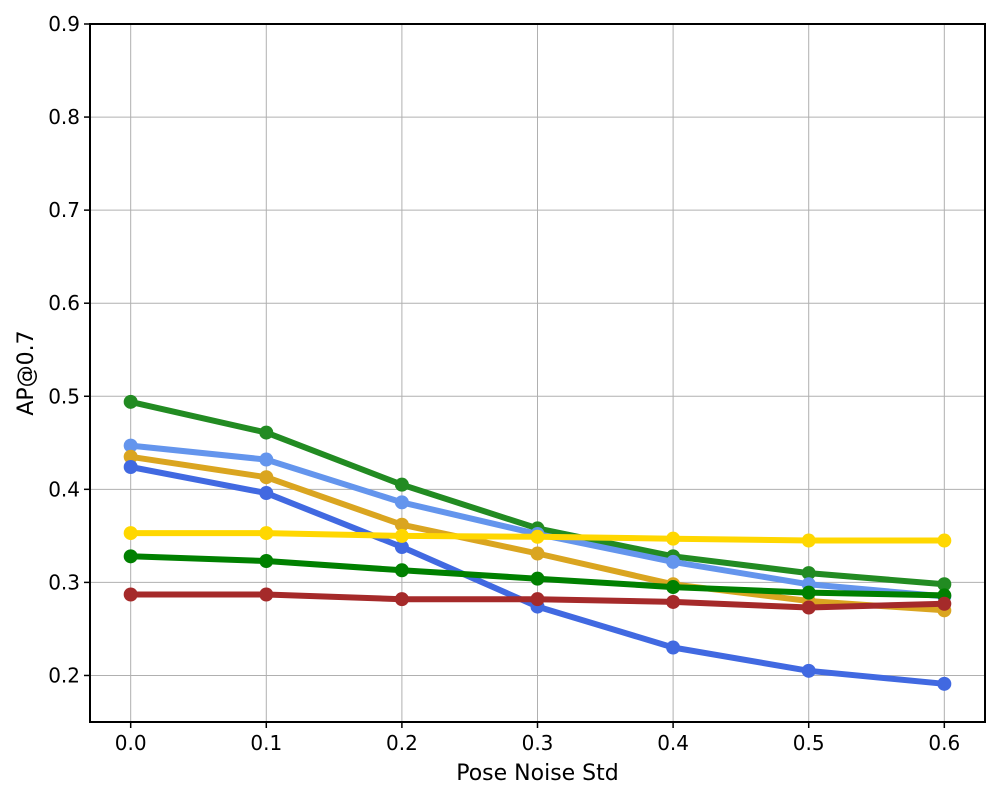 The width and height of the screenshot is (1000, 800). Describe the element at coordinates (266, 743) in the screenshot. I see `x-tick-label: 0.1` at that location.